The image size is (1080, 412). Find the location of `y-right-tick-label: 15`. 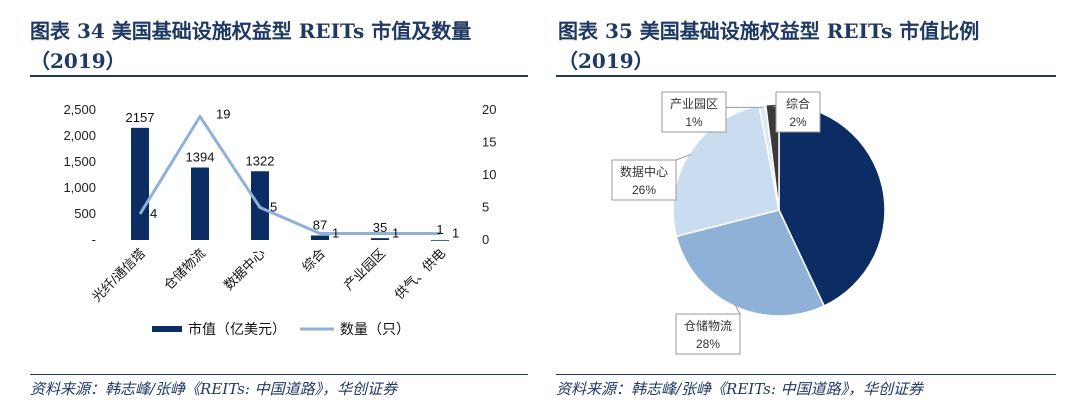

y-right-tick-label: 15 is located at coordinates (489, 142).